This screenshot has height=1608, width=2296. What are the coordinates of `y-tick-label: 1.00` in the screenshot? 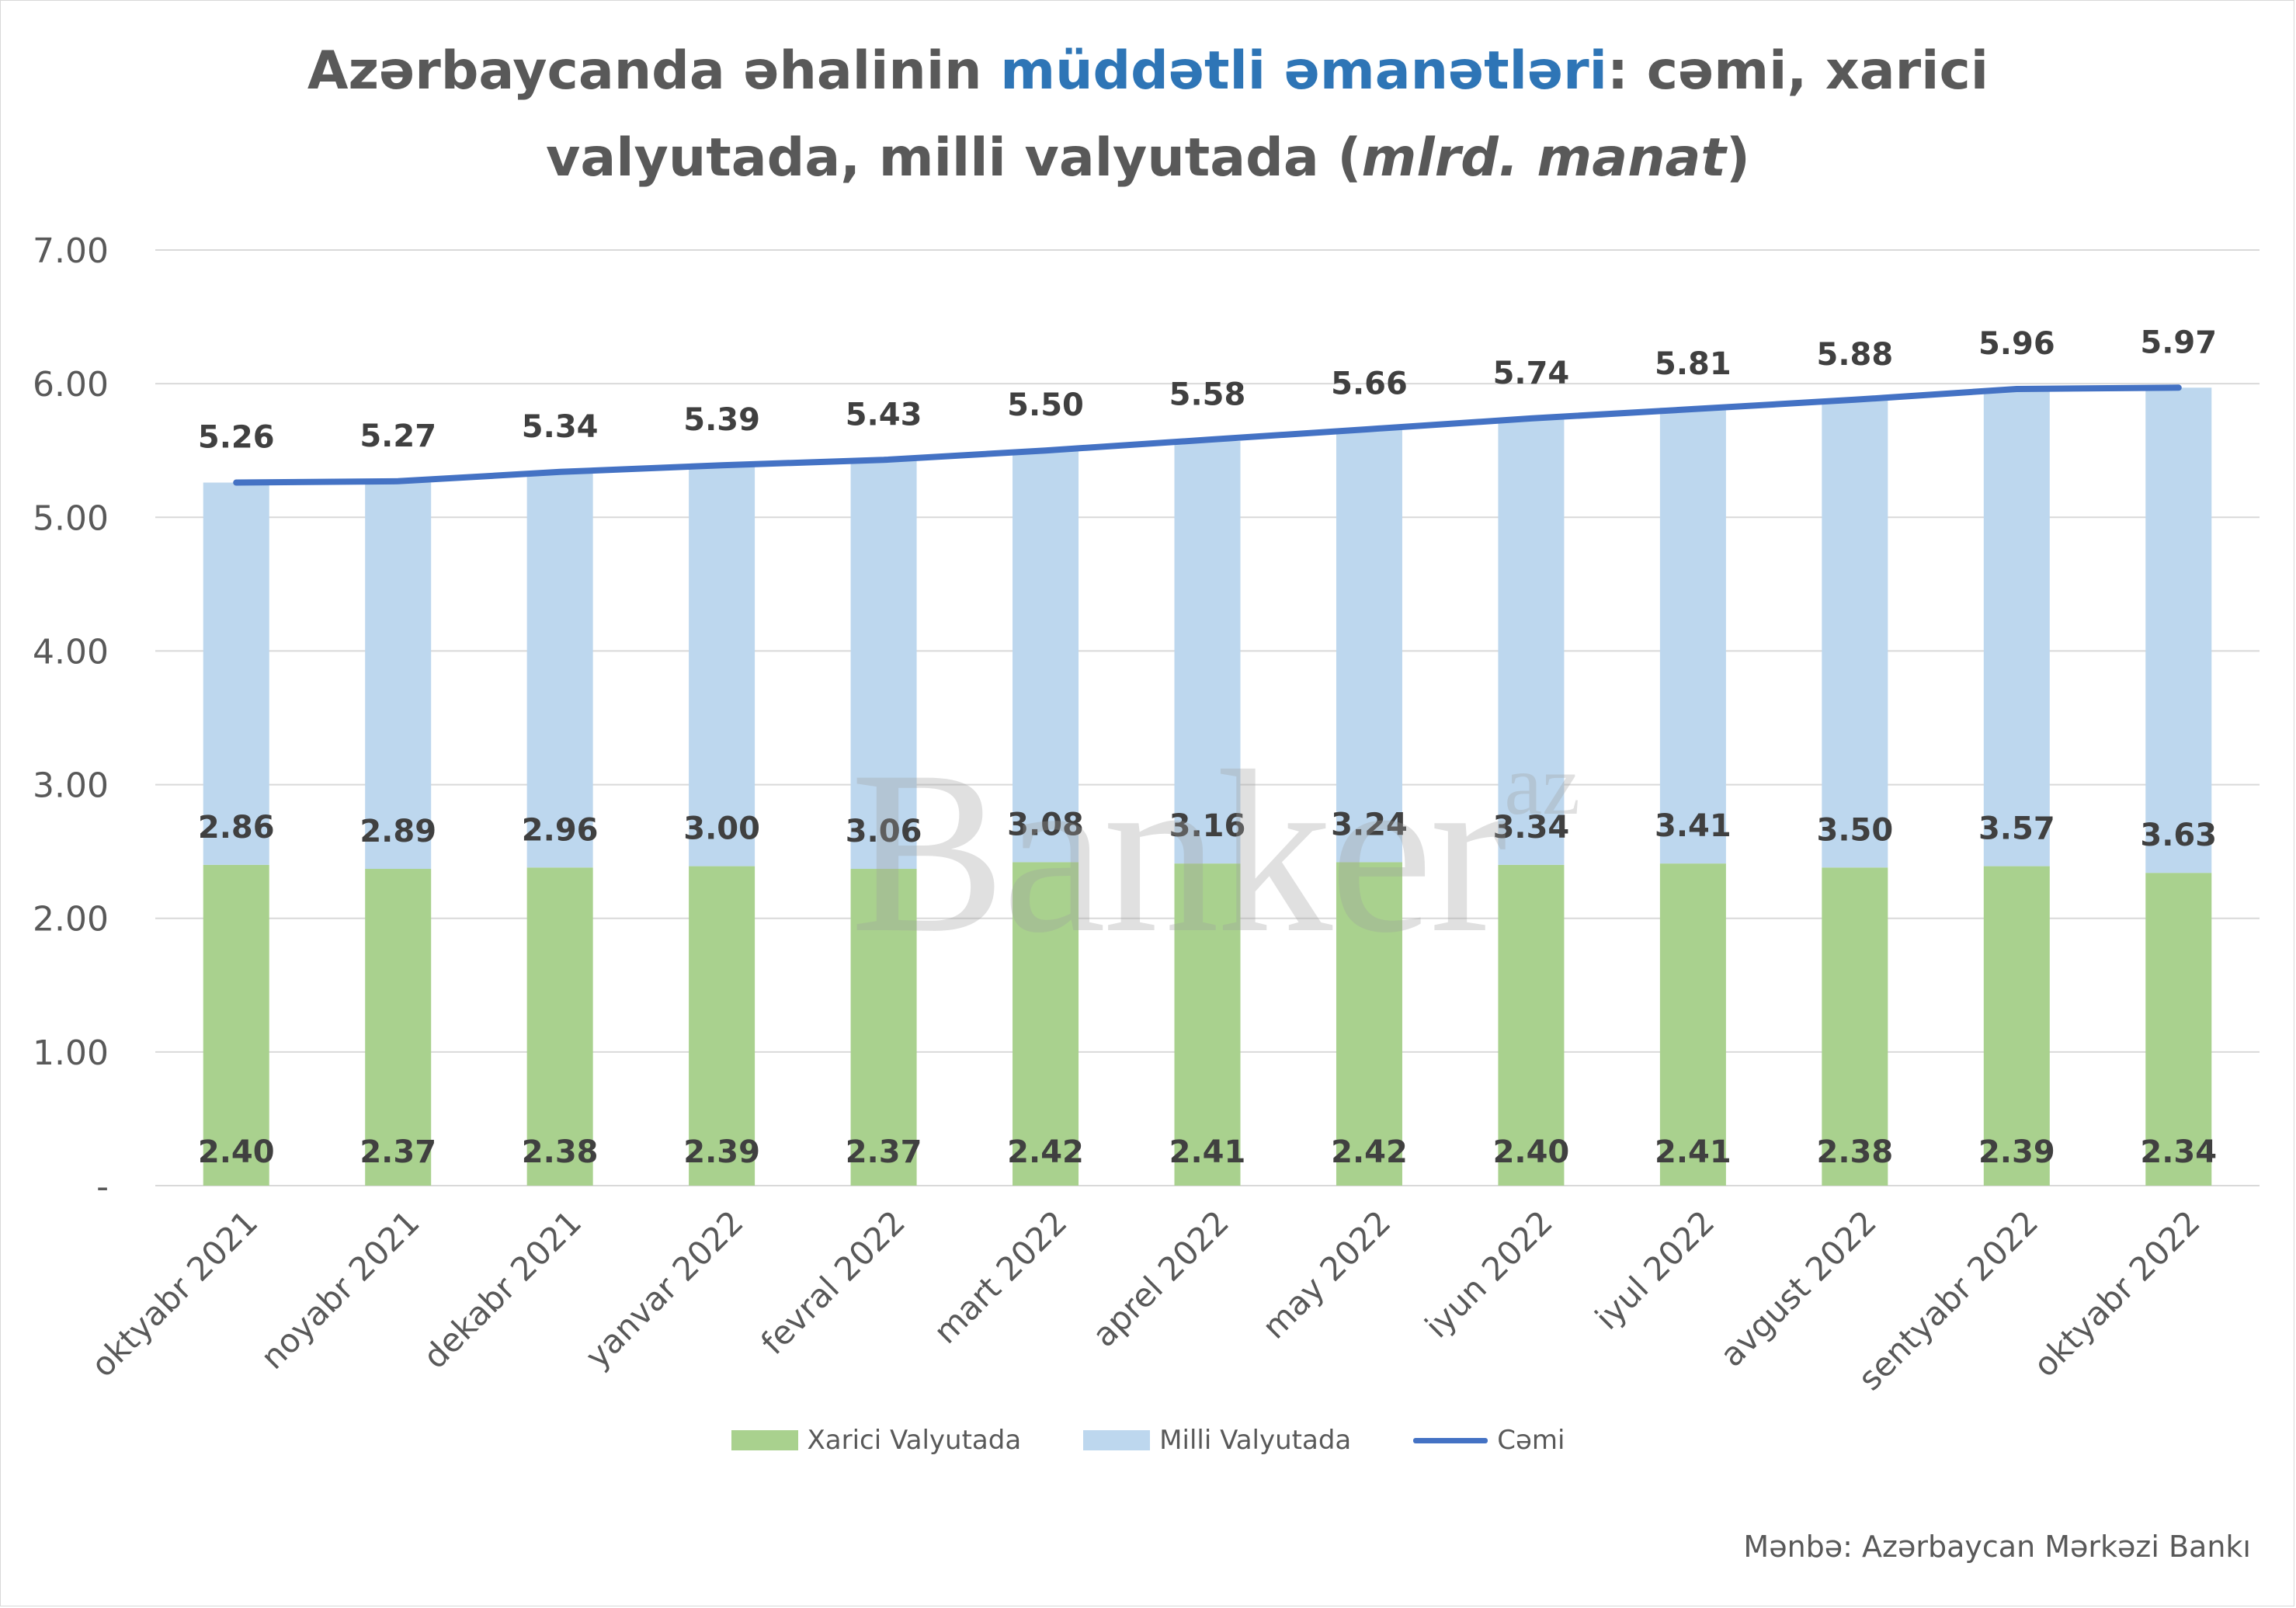 It's located at (71, 1053).